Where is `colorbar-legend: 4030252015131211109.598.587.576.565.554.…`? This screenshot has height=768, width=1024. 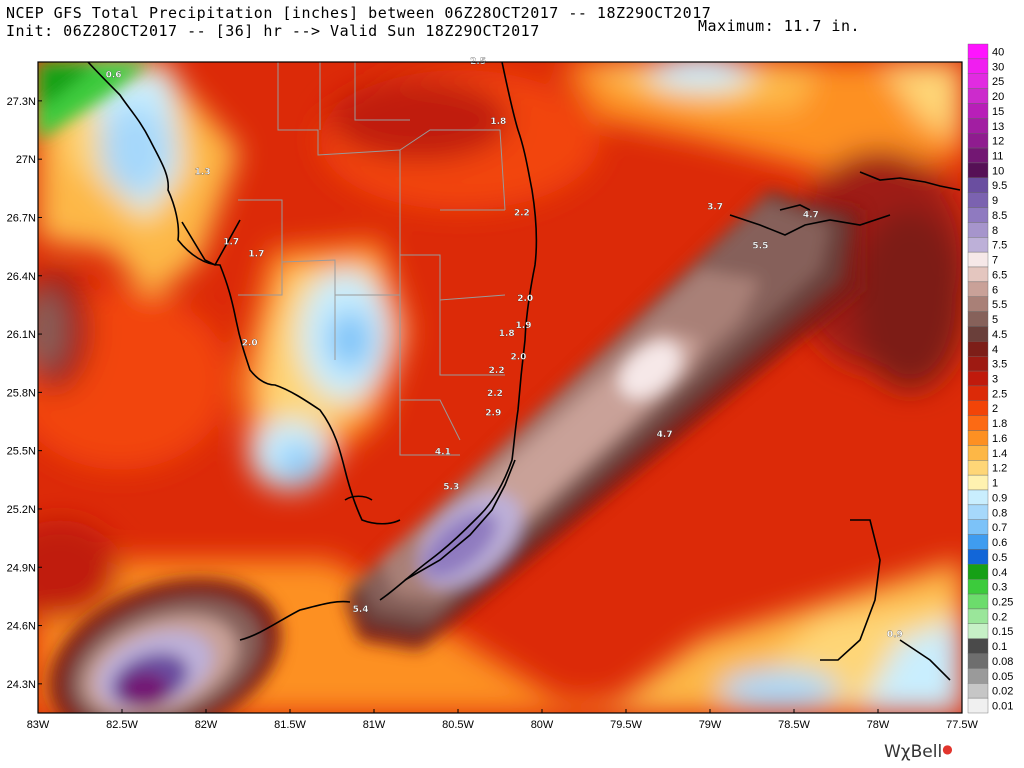 colorbar-legend: 4030252015131211109.598.587.576.565.554.… is located at coordinates (990, 378).